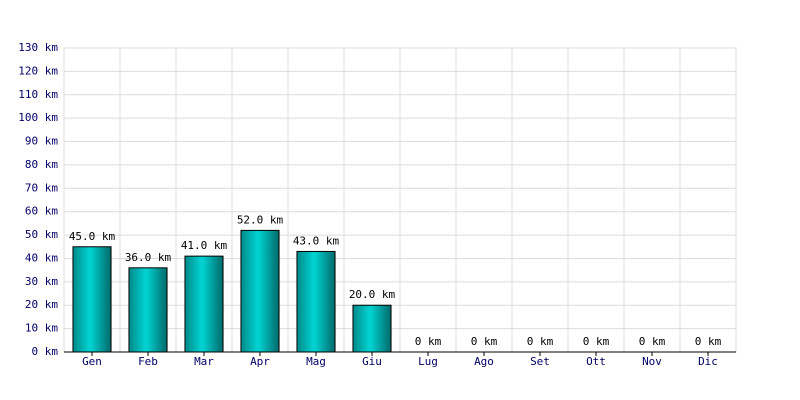 This screenshot has height=400, width=800. I want to click on y-tick-label: 100 km, so click(38, 117).